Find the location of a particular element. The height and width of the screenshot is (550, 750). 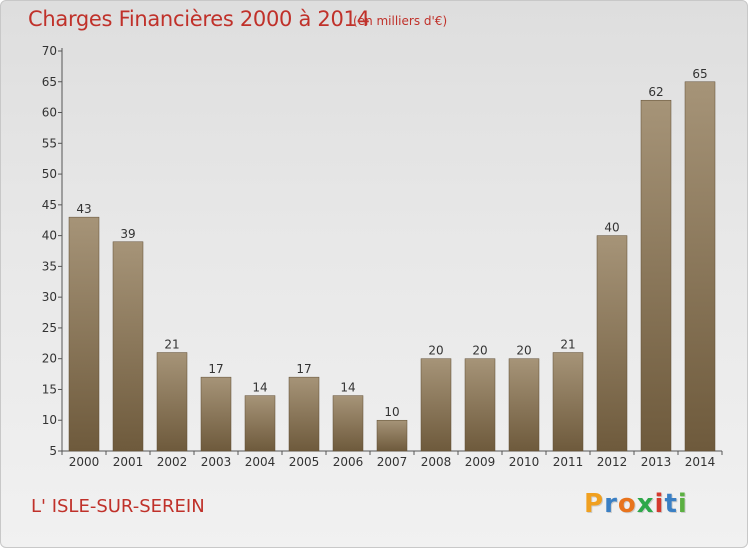

logo-letter: t is located at coordinates (671, 504).